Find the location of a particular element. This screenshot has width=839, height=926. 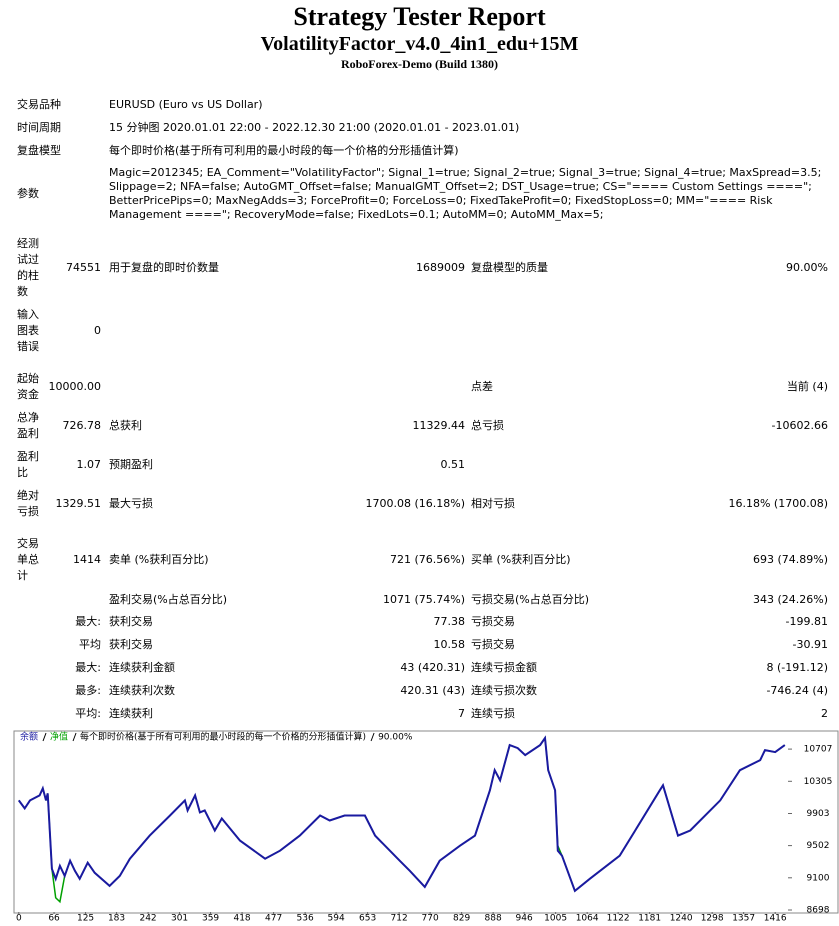

stat-value: -199.81 is located at coordinates (806, 621).